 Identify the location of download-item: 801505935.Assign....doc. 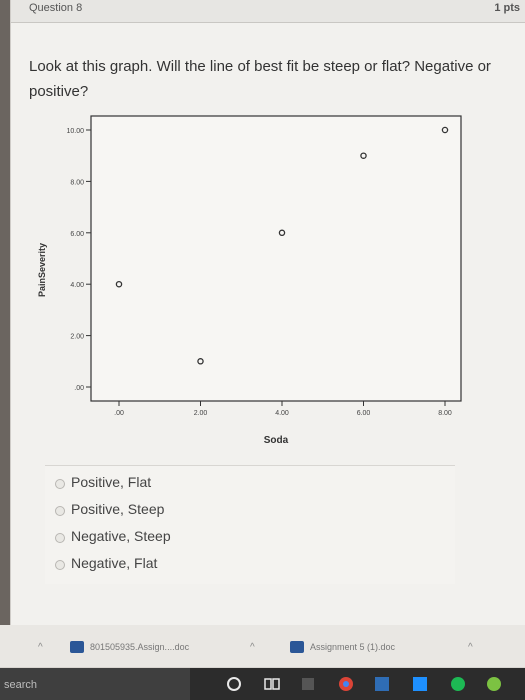
(155, 649).